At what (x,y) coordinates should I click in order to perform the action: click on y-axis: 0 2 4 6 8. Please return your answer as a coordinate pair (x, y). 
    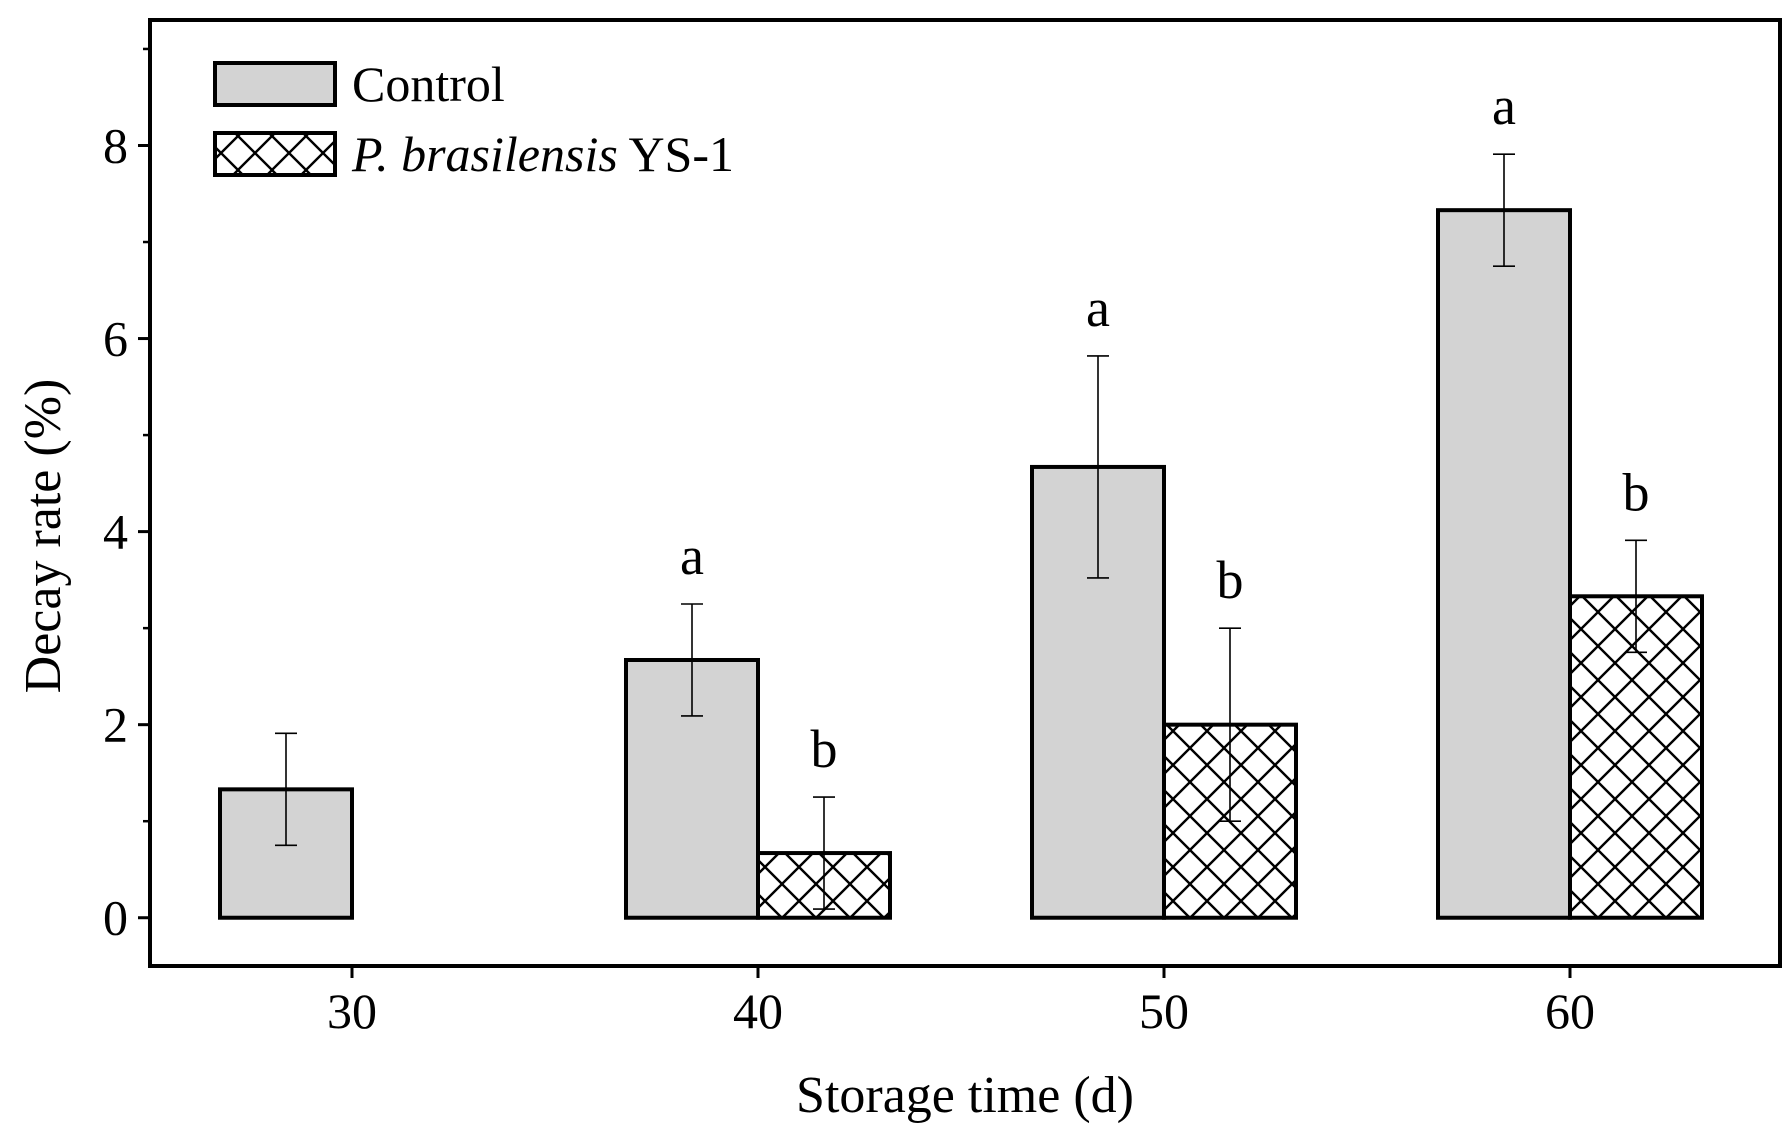
    Looking at the image, I should click on (126, 496).